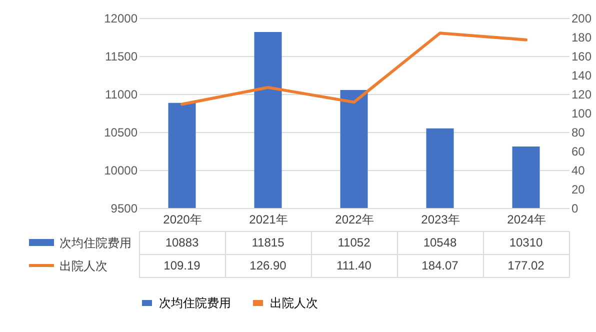  What do you see at coordinates (526, 265) in the screenshot?
I see `data-label: 177.02` at bounding box center [526, 265].